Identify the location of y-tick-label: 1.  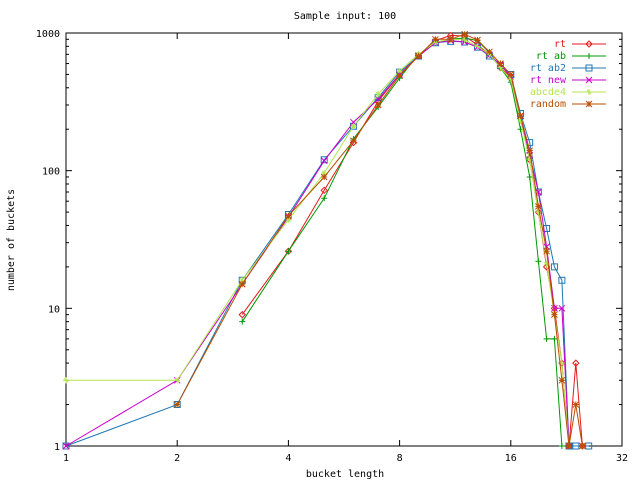
(57, 447).